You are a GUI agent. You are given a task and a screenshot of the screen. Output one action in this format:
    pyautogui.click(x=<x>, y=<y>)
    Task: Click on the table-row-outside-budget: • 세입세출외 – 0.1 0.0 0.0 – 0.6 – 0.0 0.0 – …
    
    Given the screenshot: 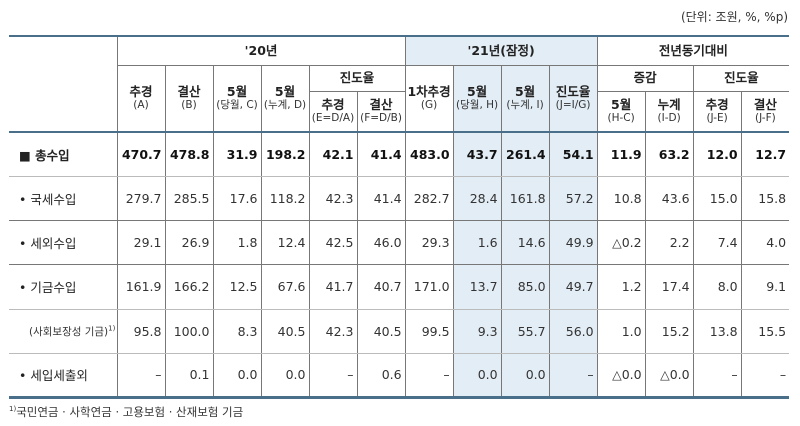 What is the action you would take?
    pyautogui.click(x=399, y=375)
    